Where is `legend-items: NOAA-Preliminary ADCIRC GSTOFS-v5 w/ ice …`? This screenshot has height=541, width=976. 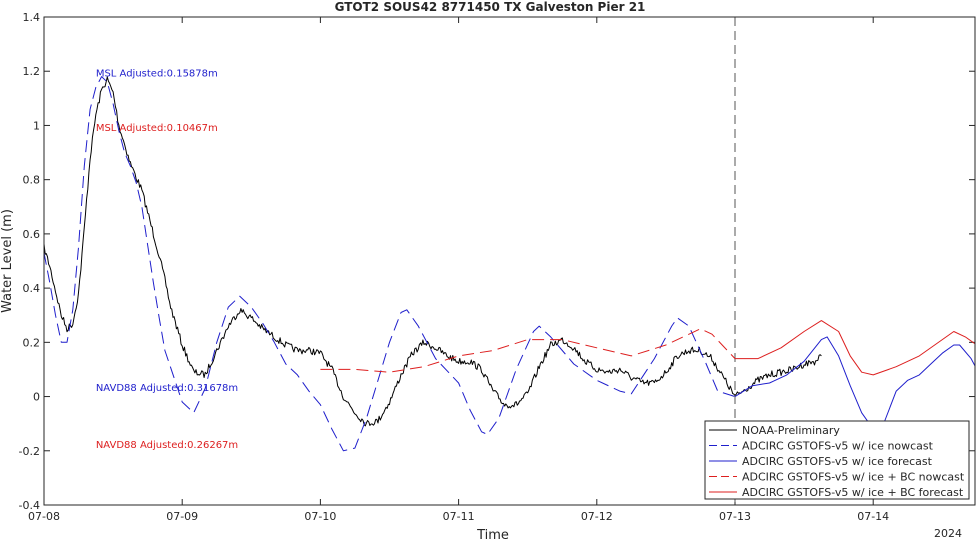
legend-items: NOAA-Preliminary ADCIRC GSTOFS-v5 w/ ice … is located at coordinates (837, 461).